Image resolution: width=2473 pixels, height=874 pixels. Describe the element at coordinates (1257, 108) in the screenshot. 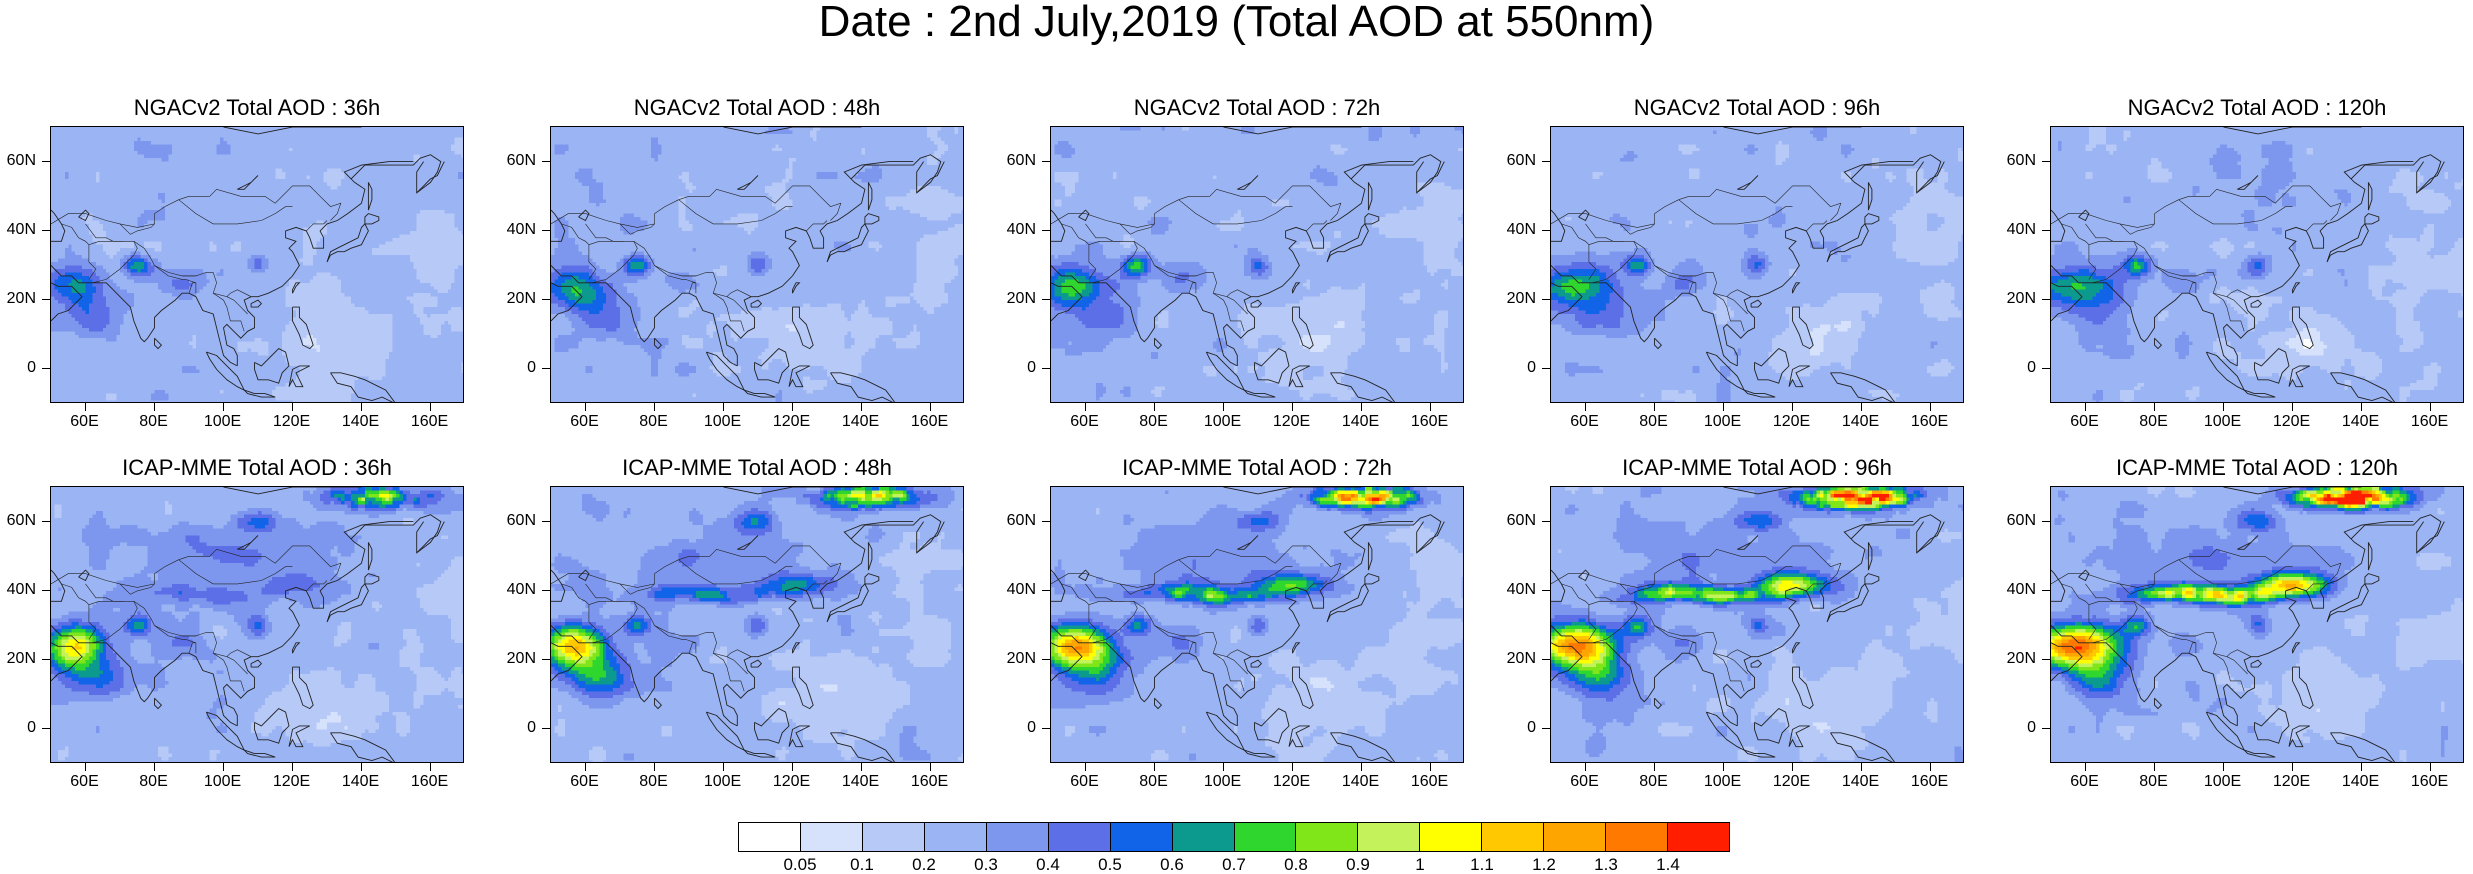

I see `panel-title: NGACv2 Total AOD : 72h` at that location.